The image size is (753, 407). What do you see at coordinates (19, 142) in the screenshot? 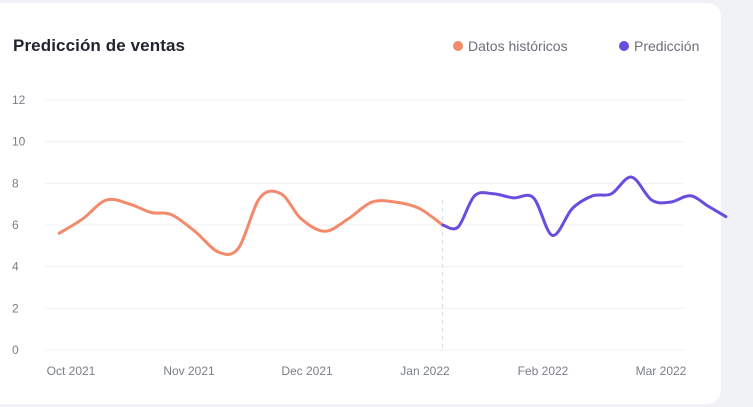
I see `y-tick-label: 10` at bounding box center [19, 142].